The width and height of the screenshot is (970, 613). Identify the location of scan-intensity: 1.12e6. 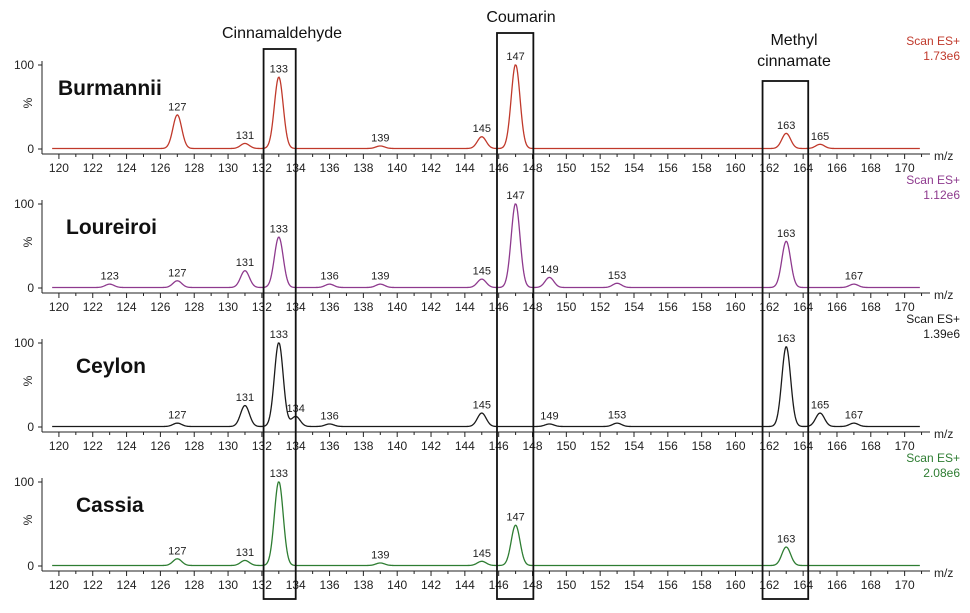
(941, 195).